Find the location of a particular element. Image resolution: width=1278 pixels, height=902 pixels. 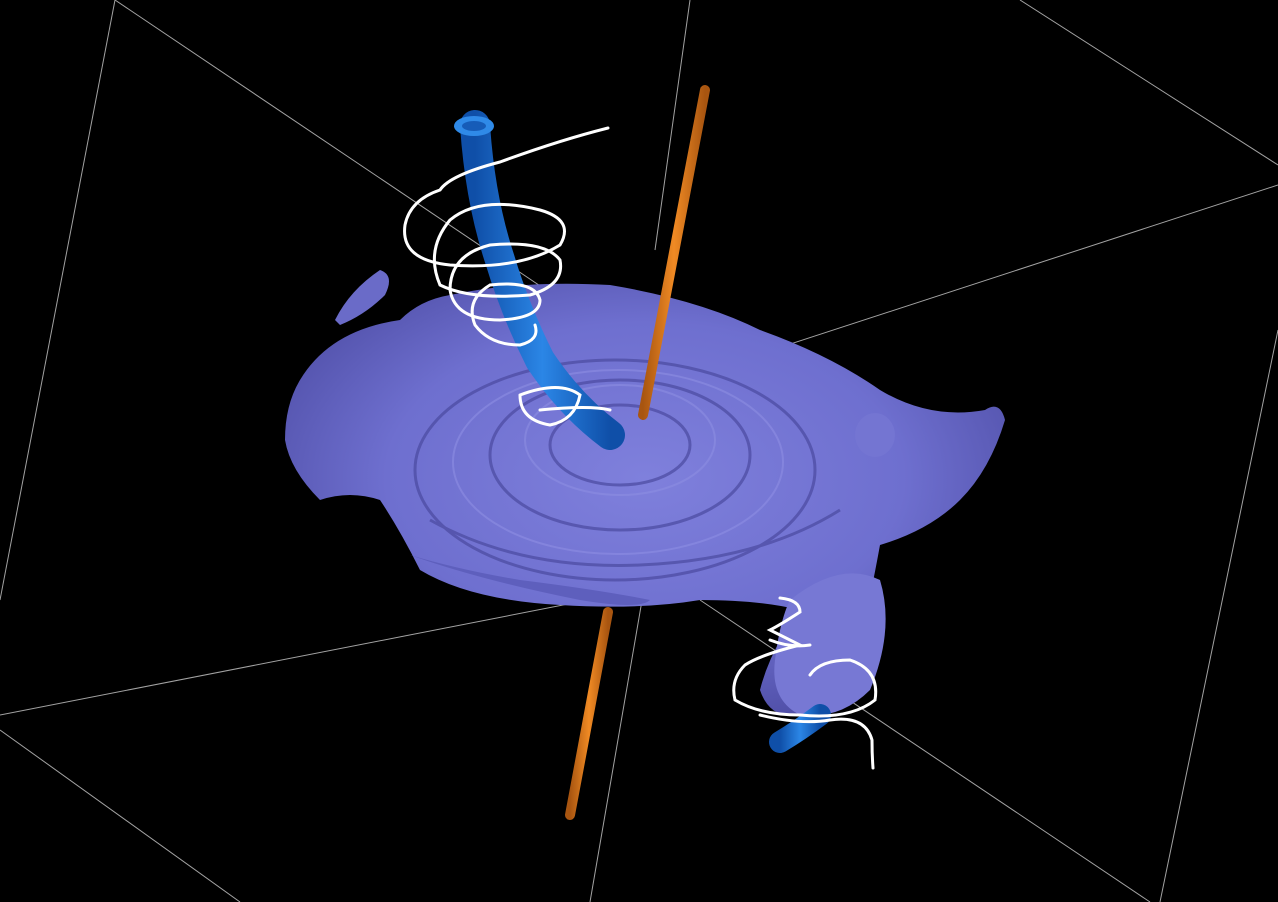

axis-rod is located at coordinates (637, 452).